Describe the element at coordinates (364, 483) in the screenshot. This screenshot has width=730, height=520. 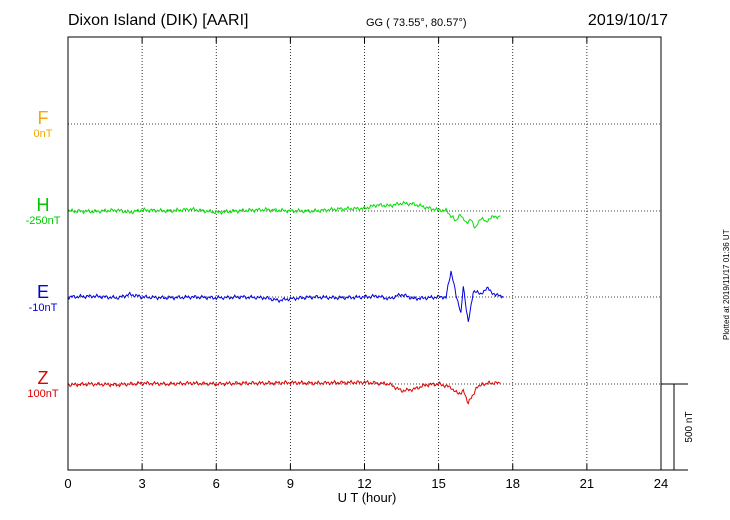
I see `x-tick-label: 12` at that location.